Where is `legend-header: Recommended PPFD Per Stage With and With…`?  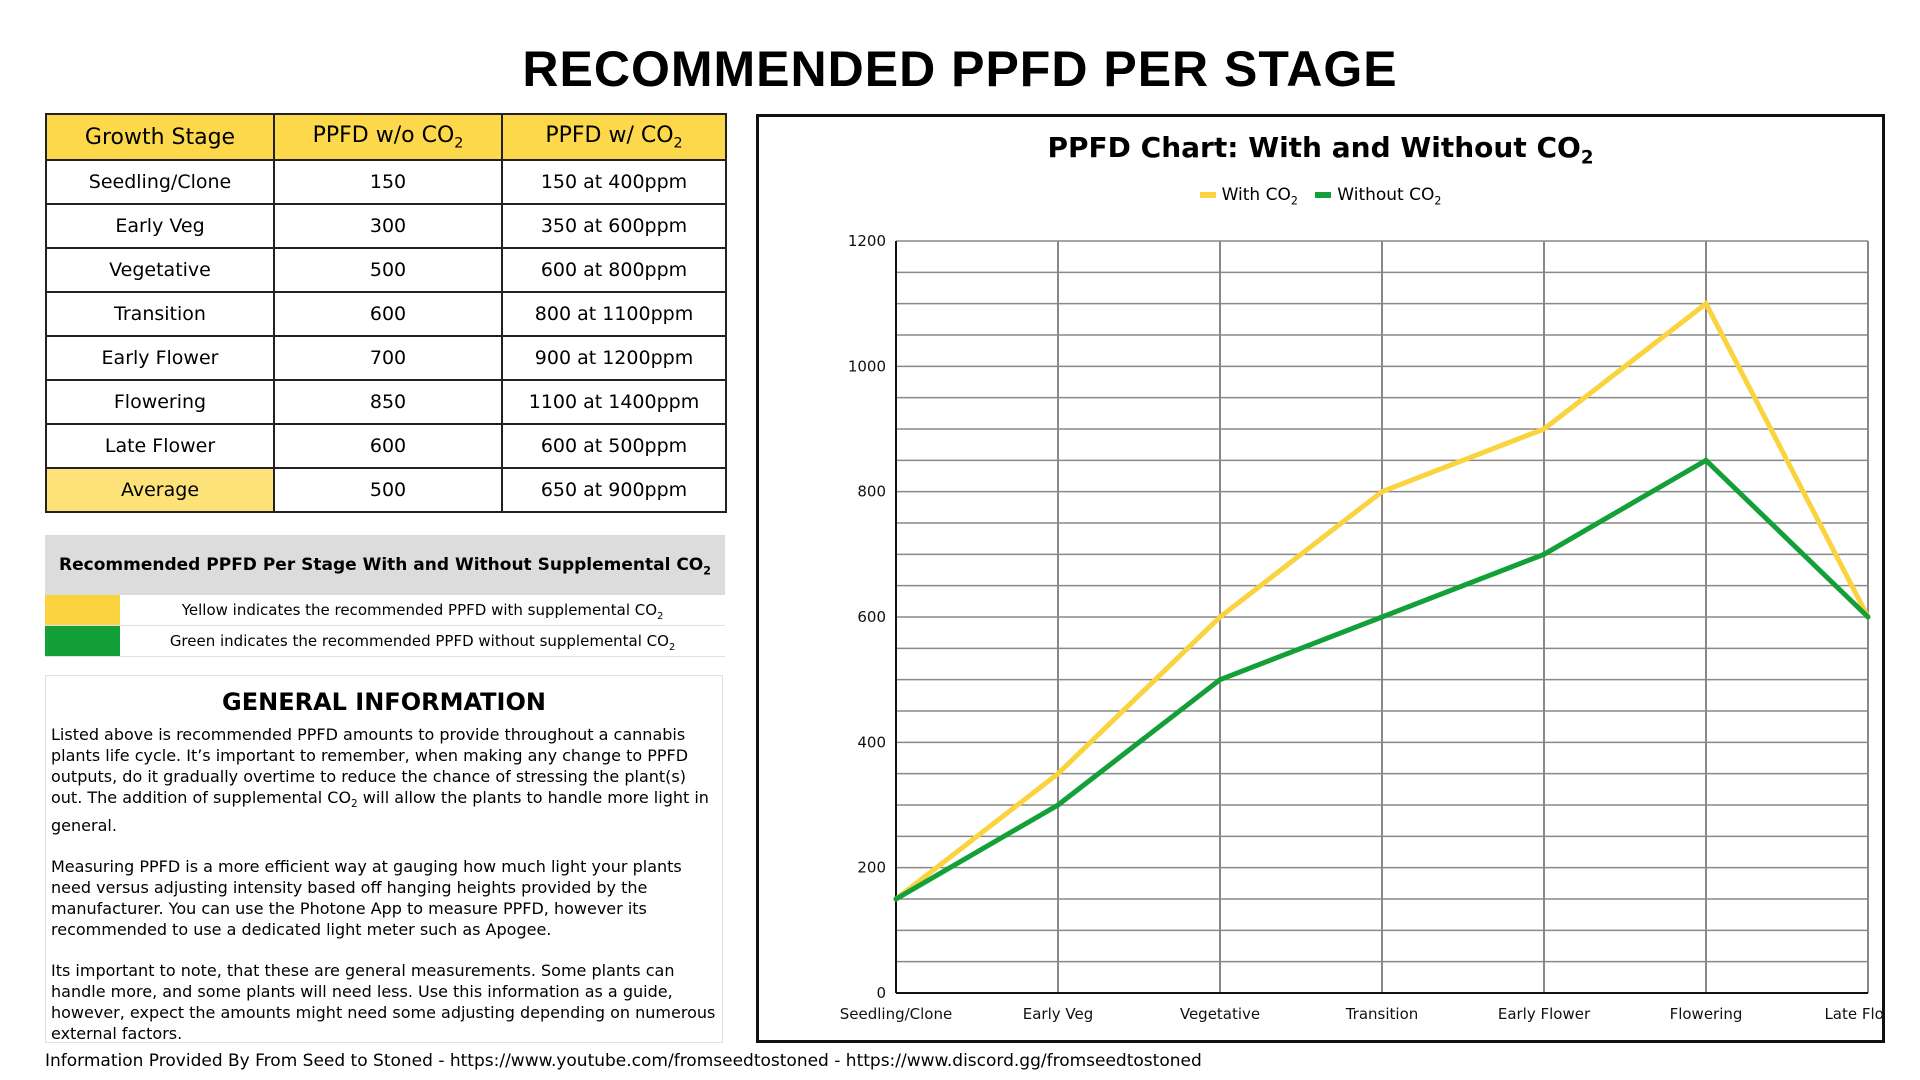 legend-header: Recommended PPFD Per Stage With and With… is located at coordinates (385, 565).